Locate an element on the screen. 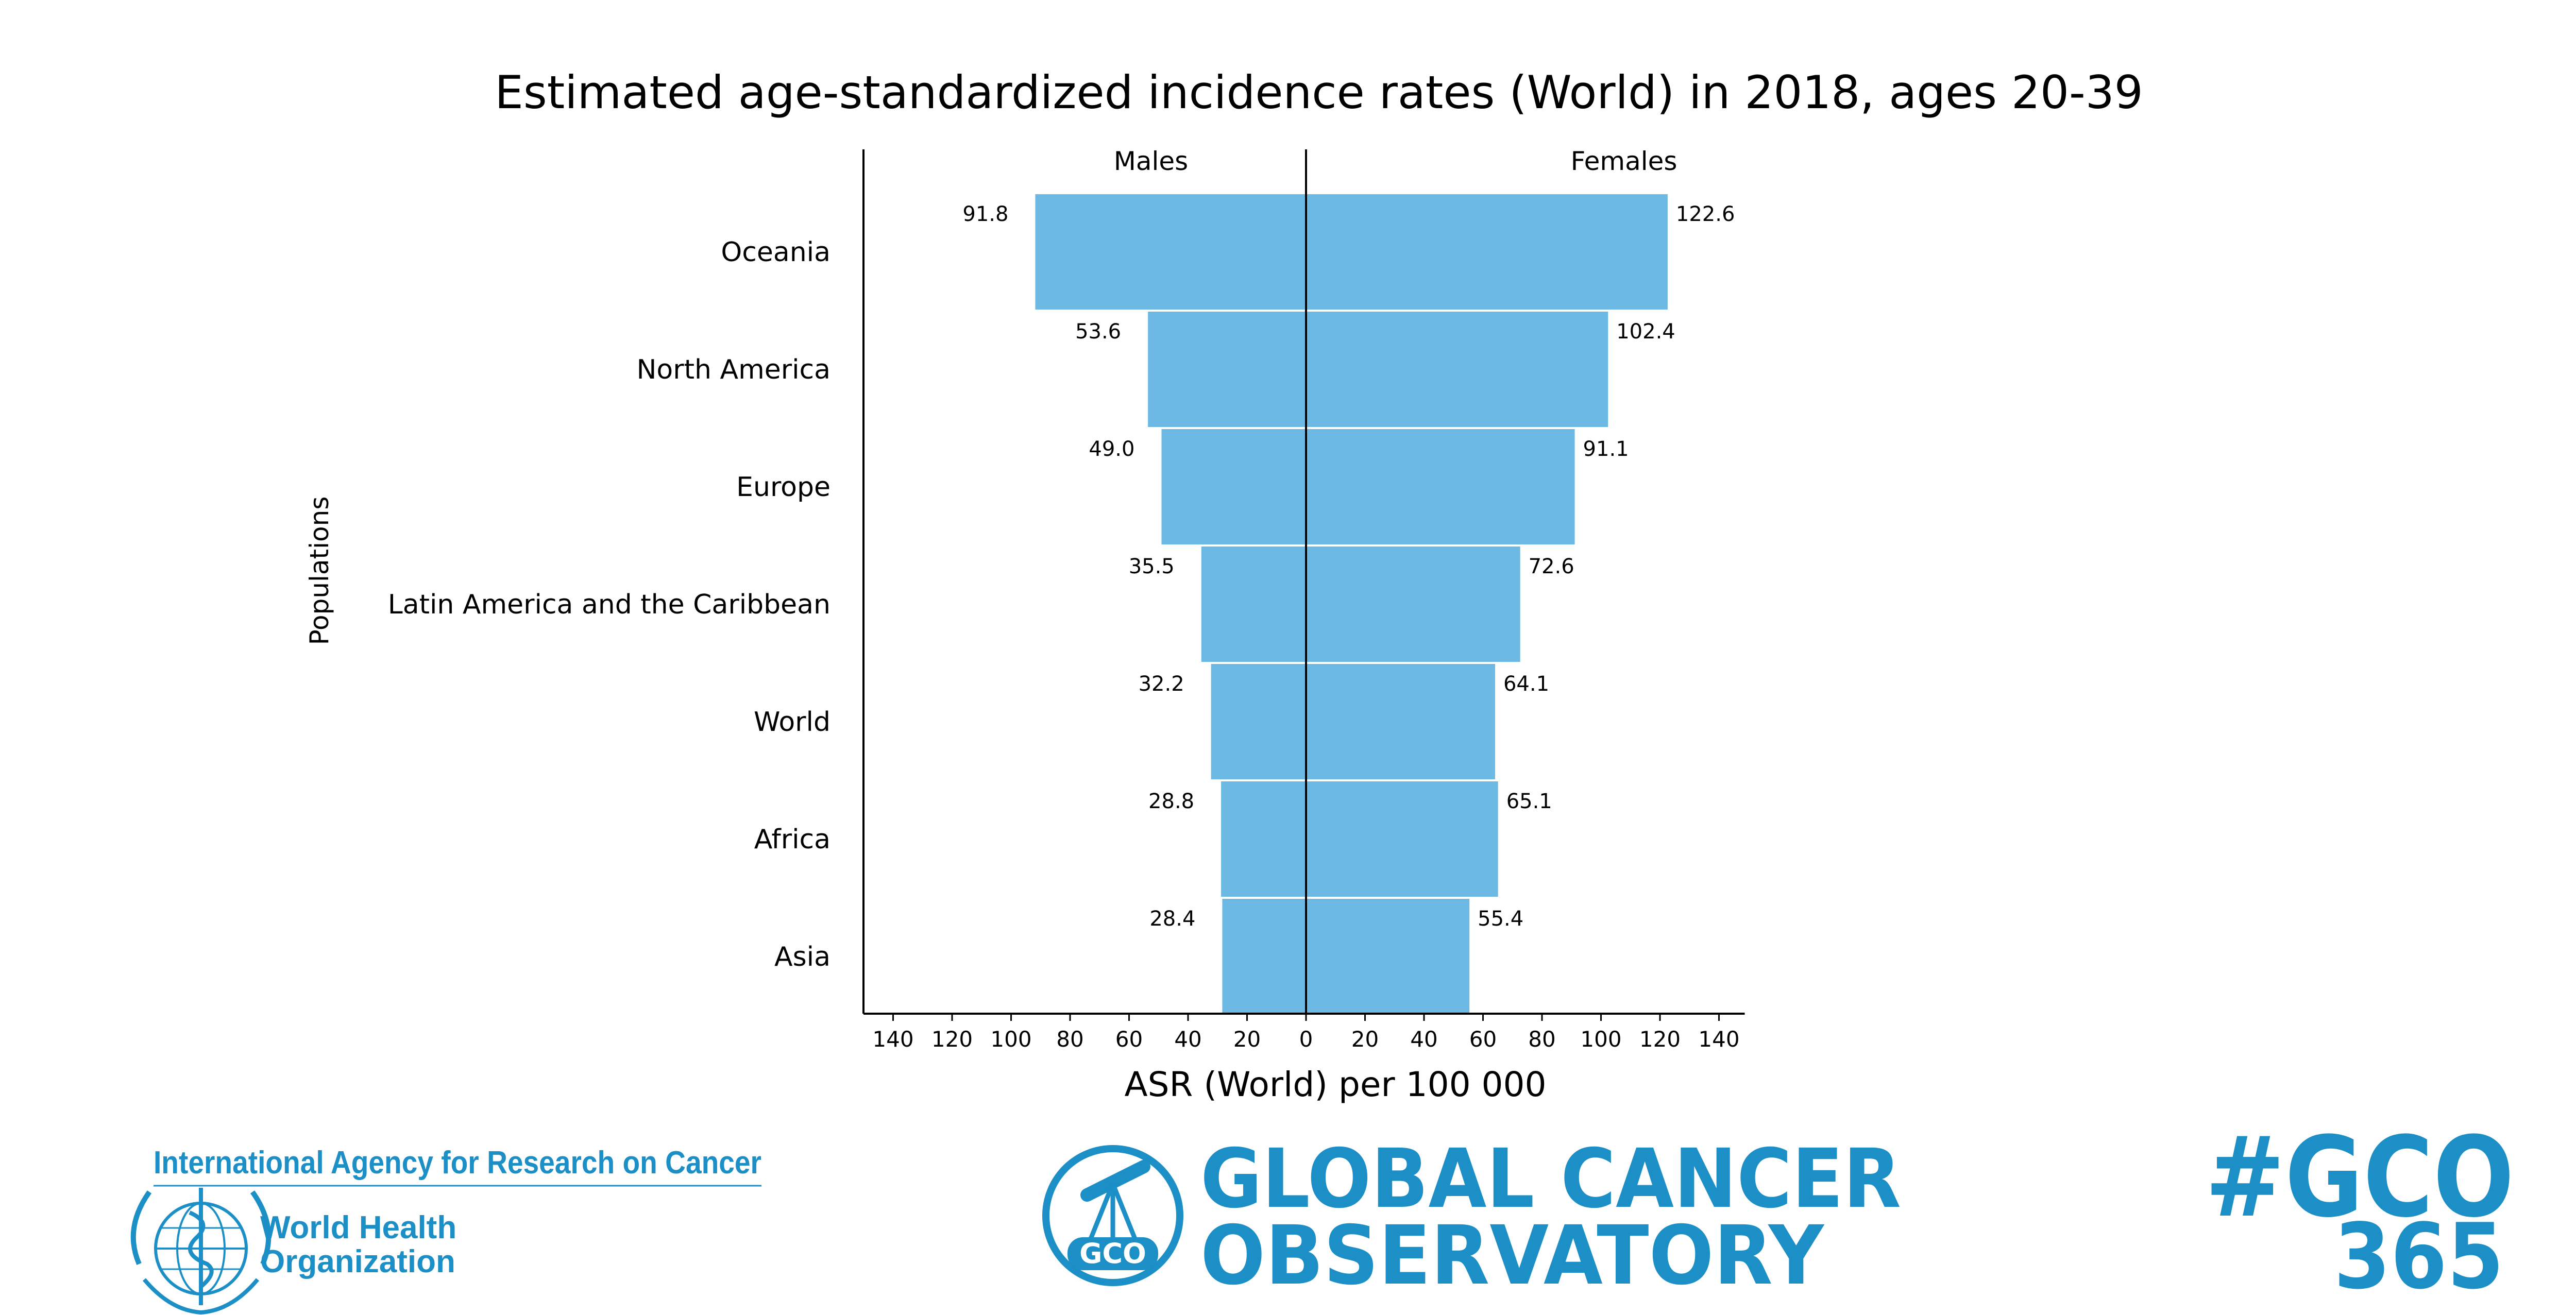 The height and width of the screenshot is (1315, 2576). bar-females-europe is located at coordinates (1441, 486).